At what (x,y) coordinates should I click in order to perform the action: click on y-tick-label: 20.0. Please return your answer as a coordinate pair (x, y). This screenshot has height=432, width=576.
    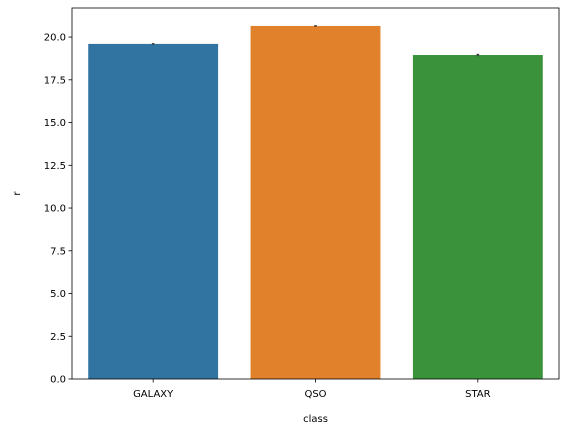
    Looking at the image, I should click on (55, 38).